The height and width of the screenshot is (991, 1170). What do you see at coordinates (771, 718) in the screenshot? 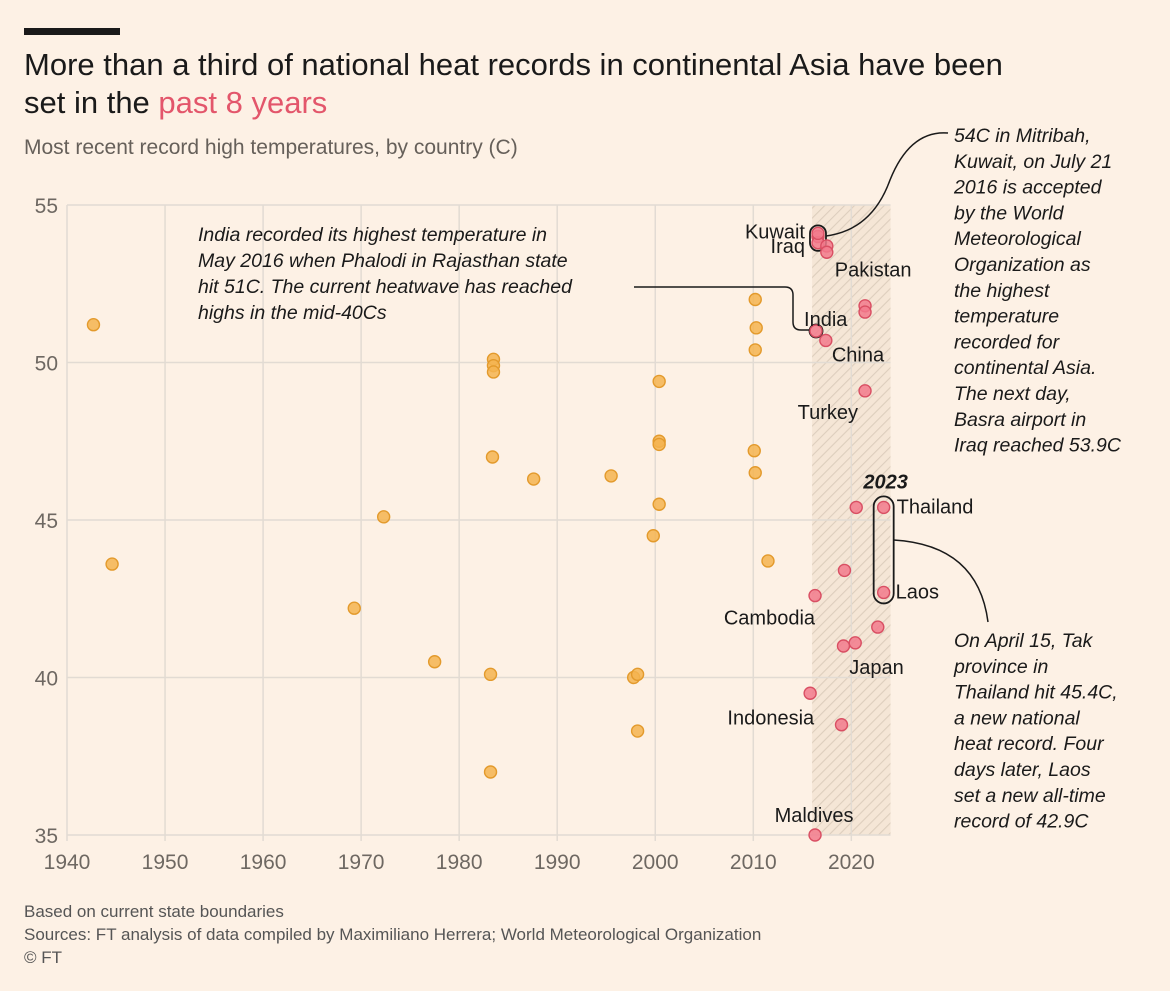
I see `country-label: Indonesia` at bounding box center [771, 718].